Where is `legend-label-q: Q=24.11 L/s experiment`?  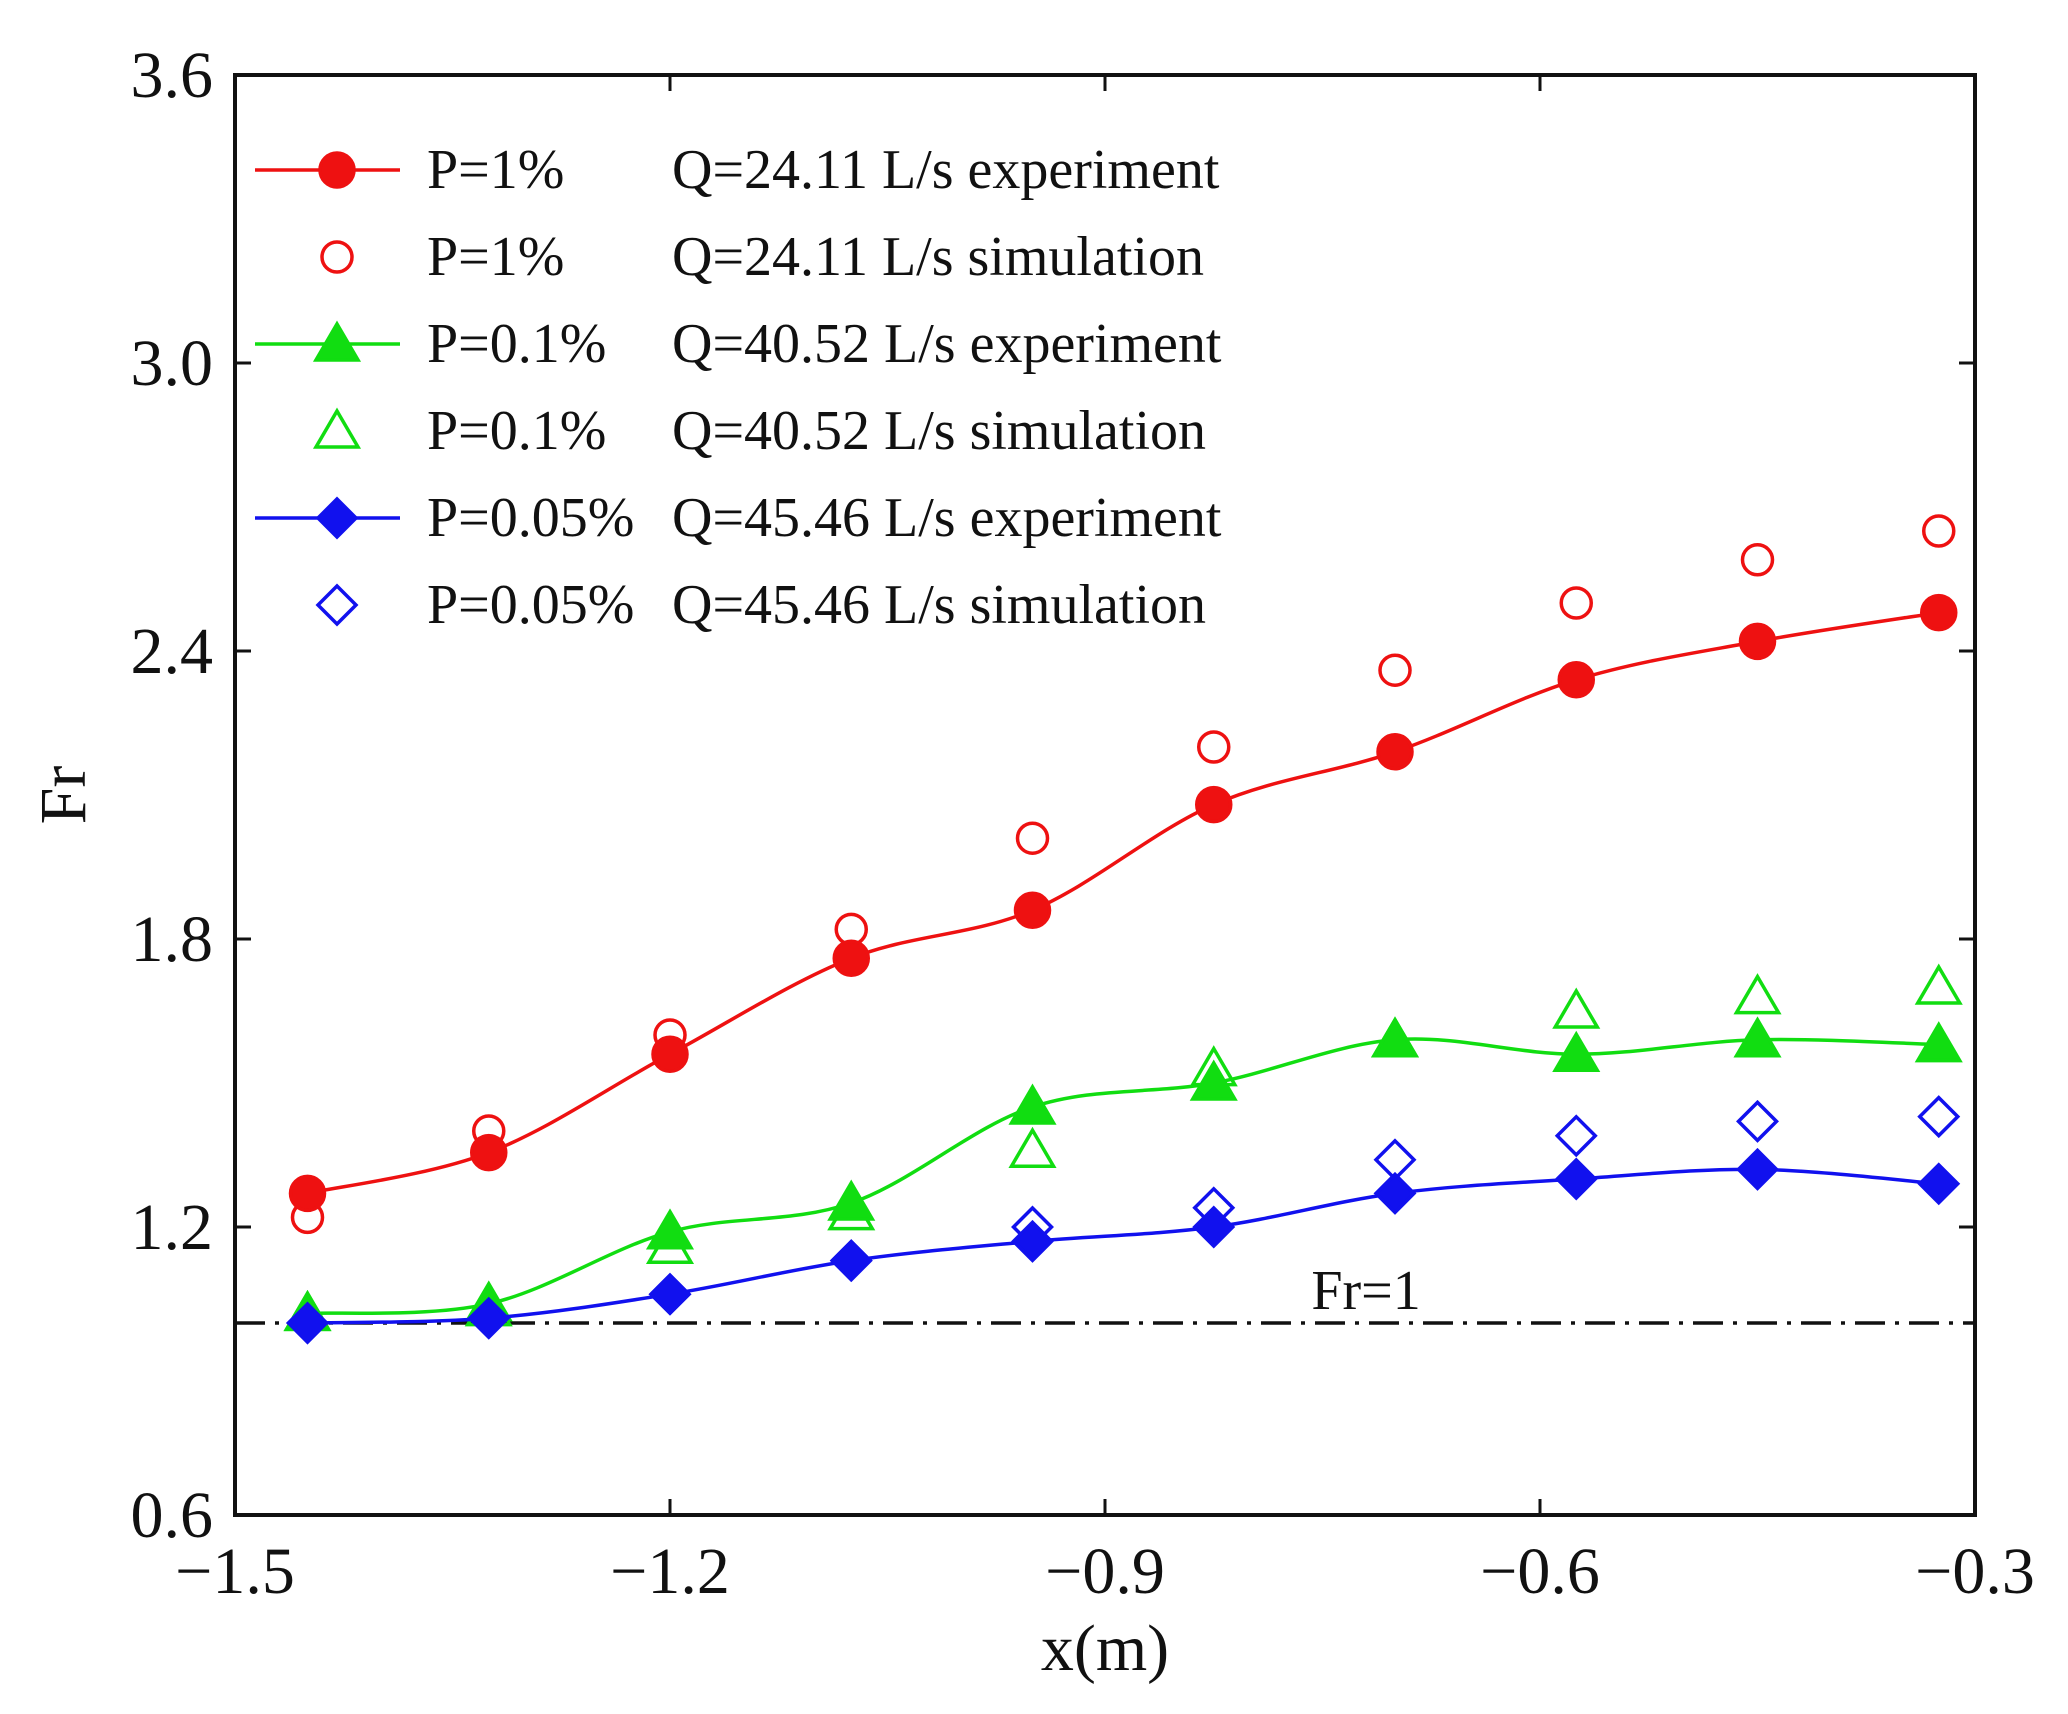 legend-label-q: Q=24.11 L/s experiment is located at coordinates (946, 170).